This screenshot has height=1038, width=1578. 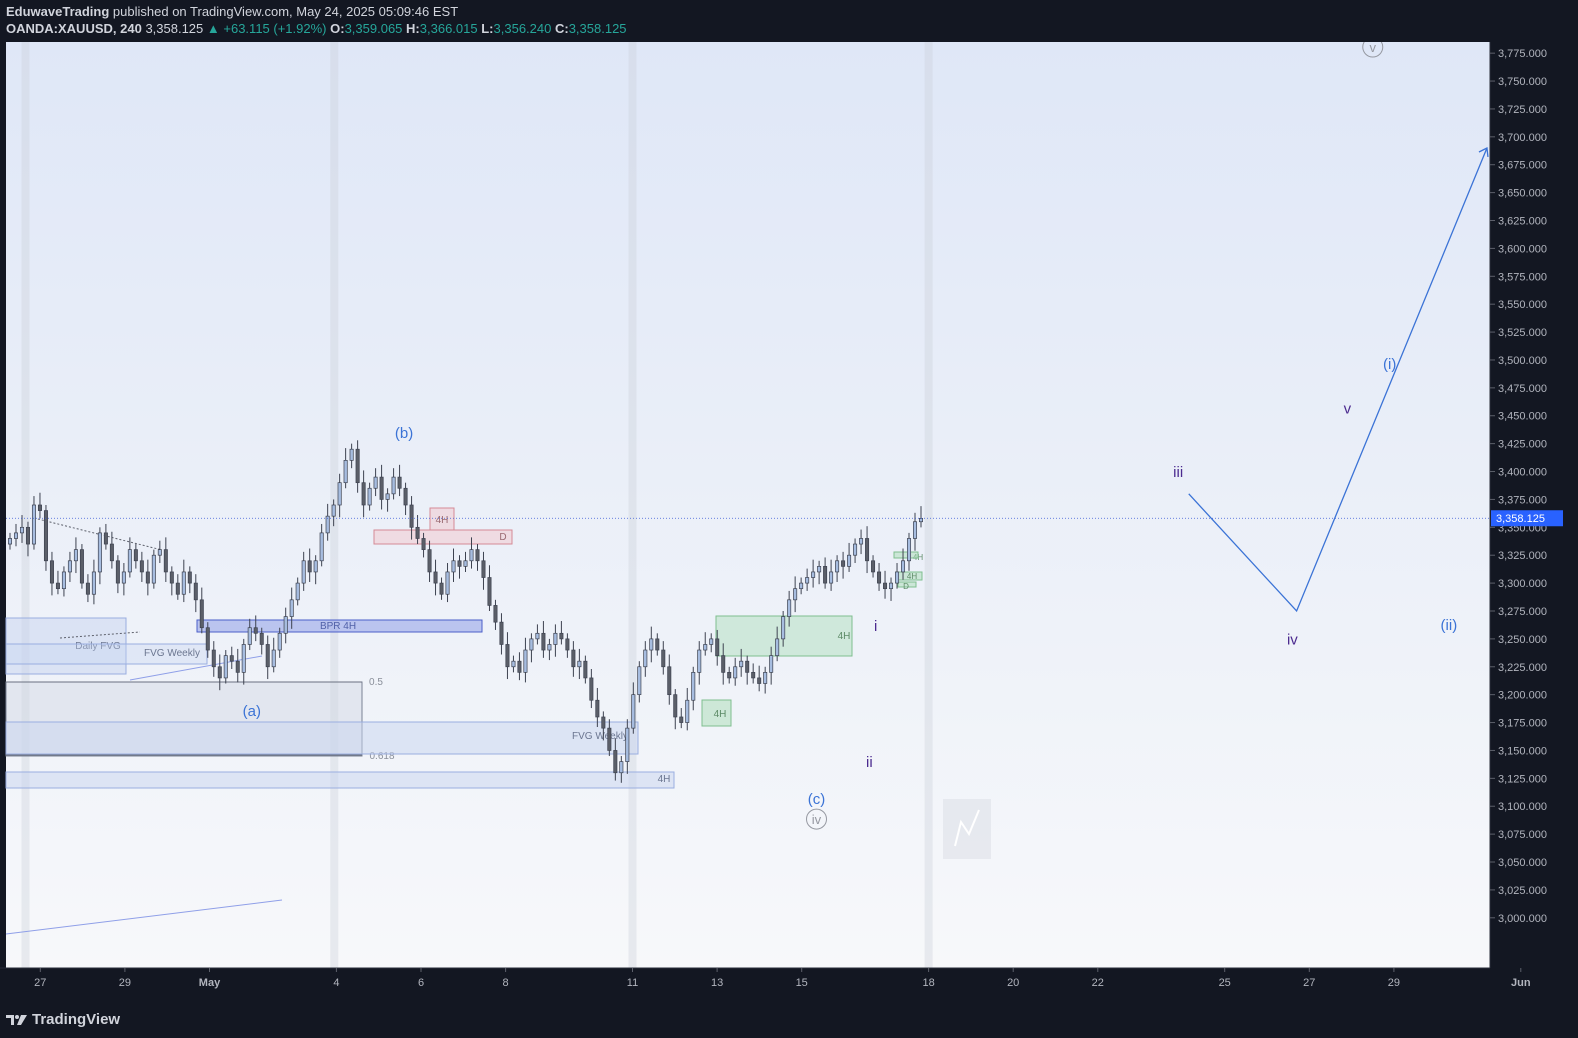 I want to click on low-value: 3,356.240, so click(x=522, y=28).